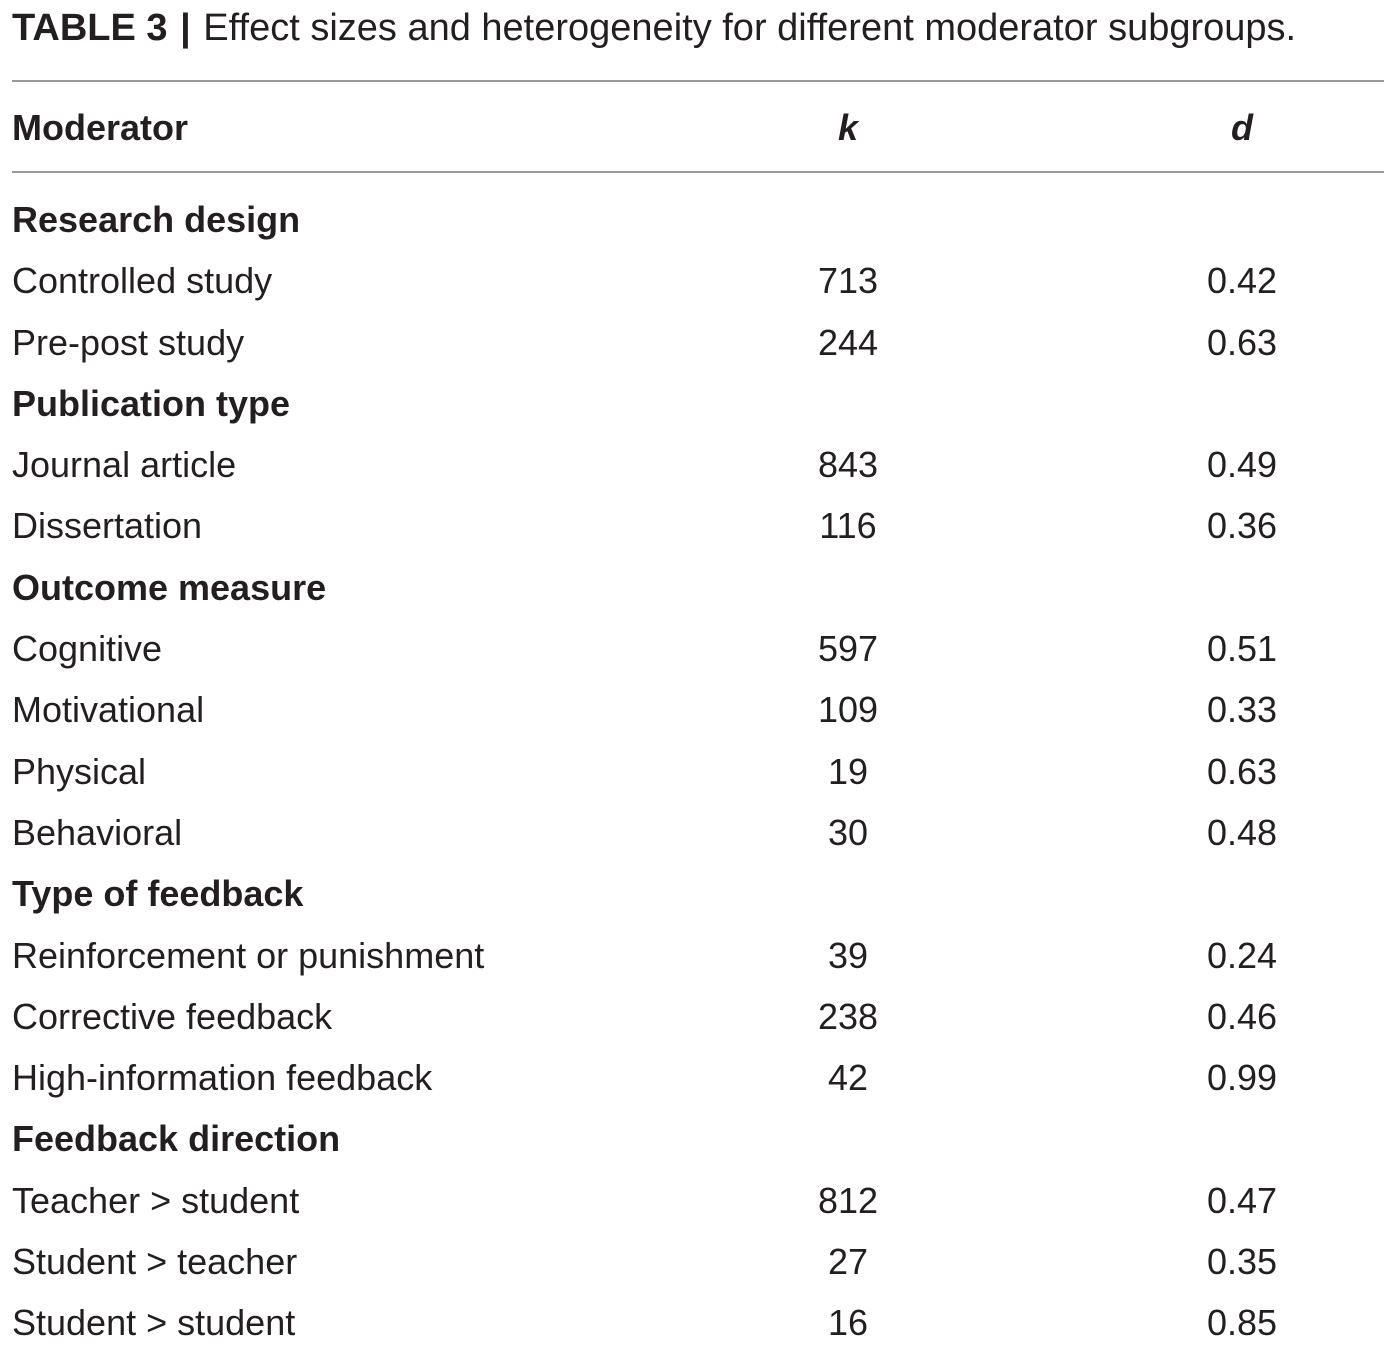 The height and width of the screenshot is (1360, 1384). Describe the element at coordinates (1242, 465) in the screenshot. I see `d-value: 0.49` at that location.